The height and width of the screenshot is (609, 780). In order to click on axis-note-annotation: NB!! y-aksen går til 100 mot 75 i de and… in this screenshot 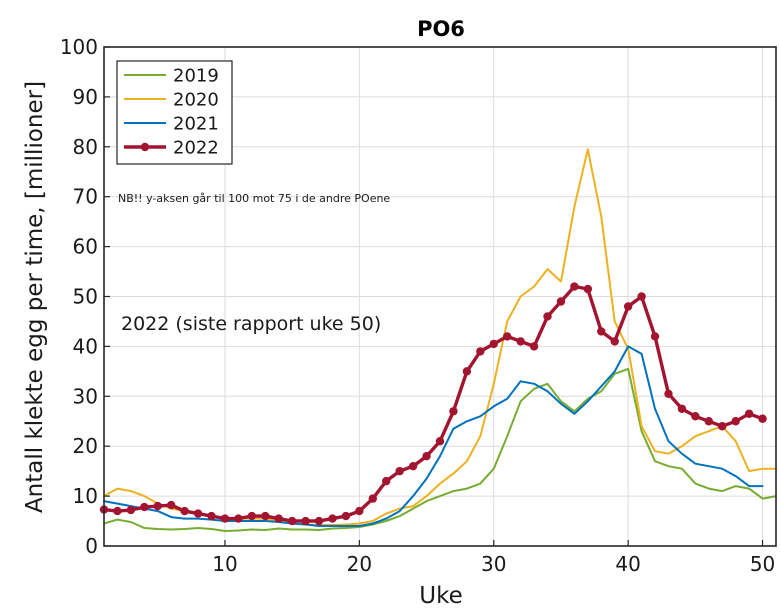, I will do `click(254, 198)`.